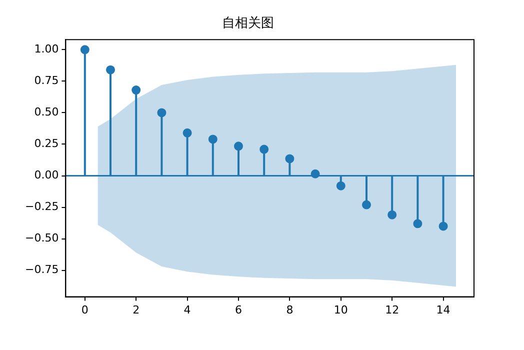  I want to click on x-tick-label: 2, so click(136, 309).